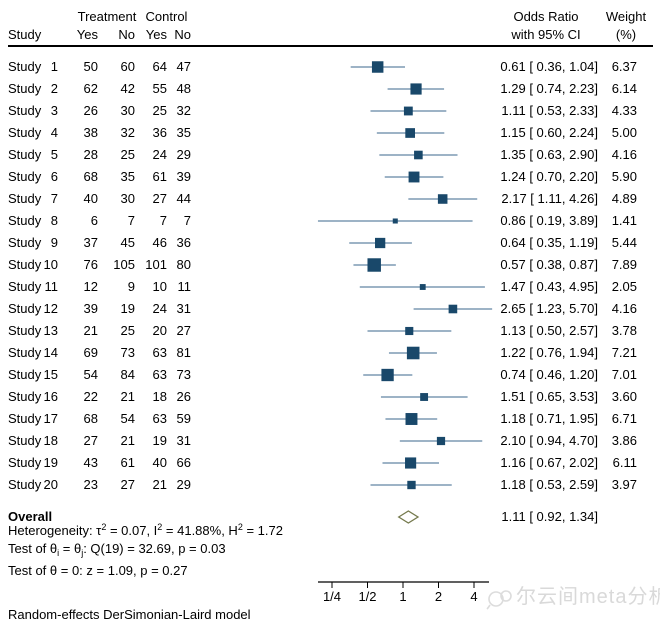 Image resolution: width=660 pixels, height=627 pixels. What do you see at coordinates (183, 308) in the screenshot?
I see `control-no-count: 31` at bounding box center [183, 308].